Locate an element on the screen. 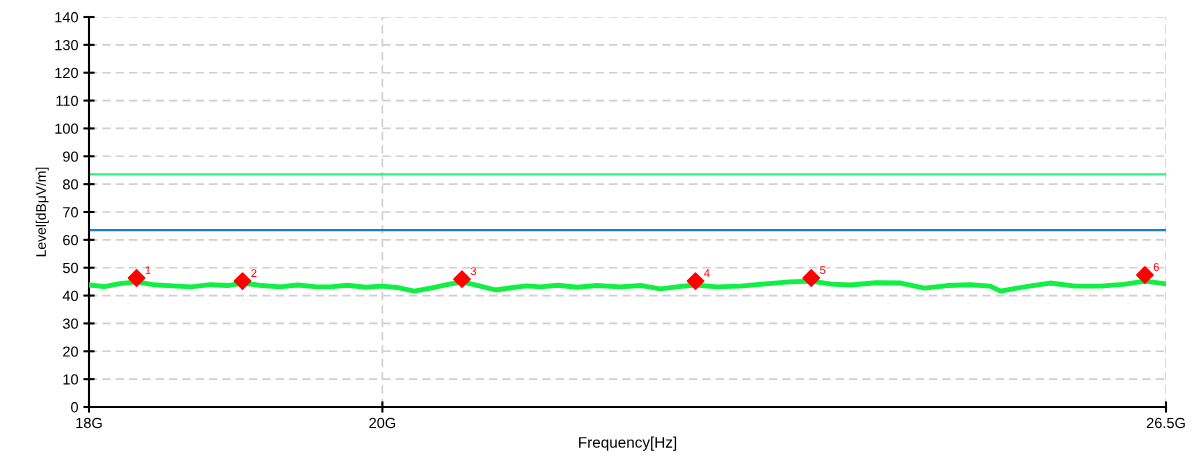 The width and height of the screenshot is (1196, 461). x-tick-label: 20G is located at coordinates (382, 423).